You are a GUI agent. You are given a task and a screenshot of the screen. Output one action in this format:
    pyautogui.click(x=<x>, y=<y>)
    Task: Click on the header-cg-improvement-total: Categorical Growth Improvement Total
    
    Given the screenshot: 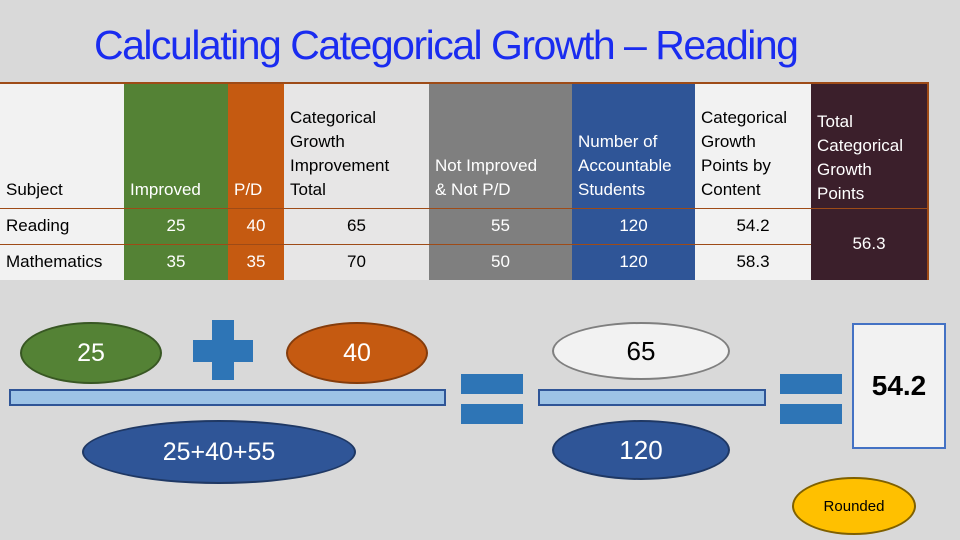 What is the action you would take?
    pyautogui.click(x=356, y=146)
    